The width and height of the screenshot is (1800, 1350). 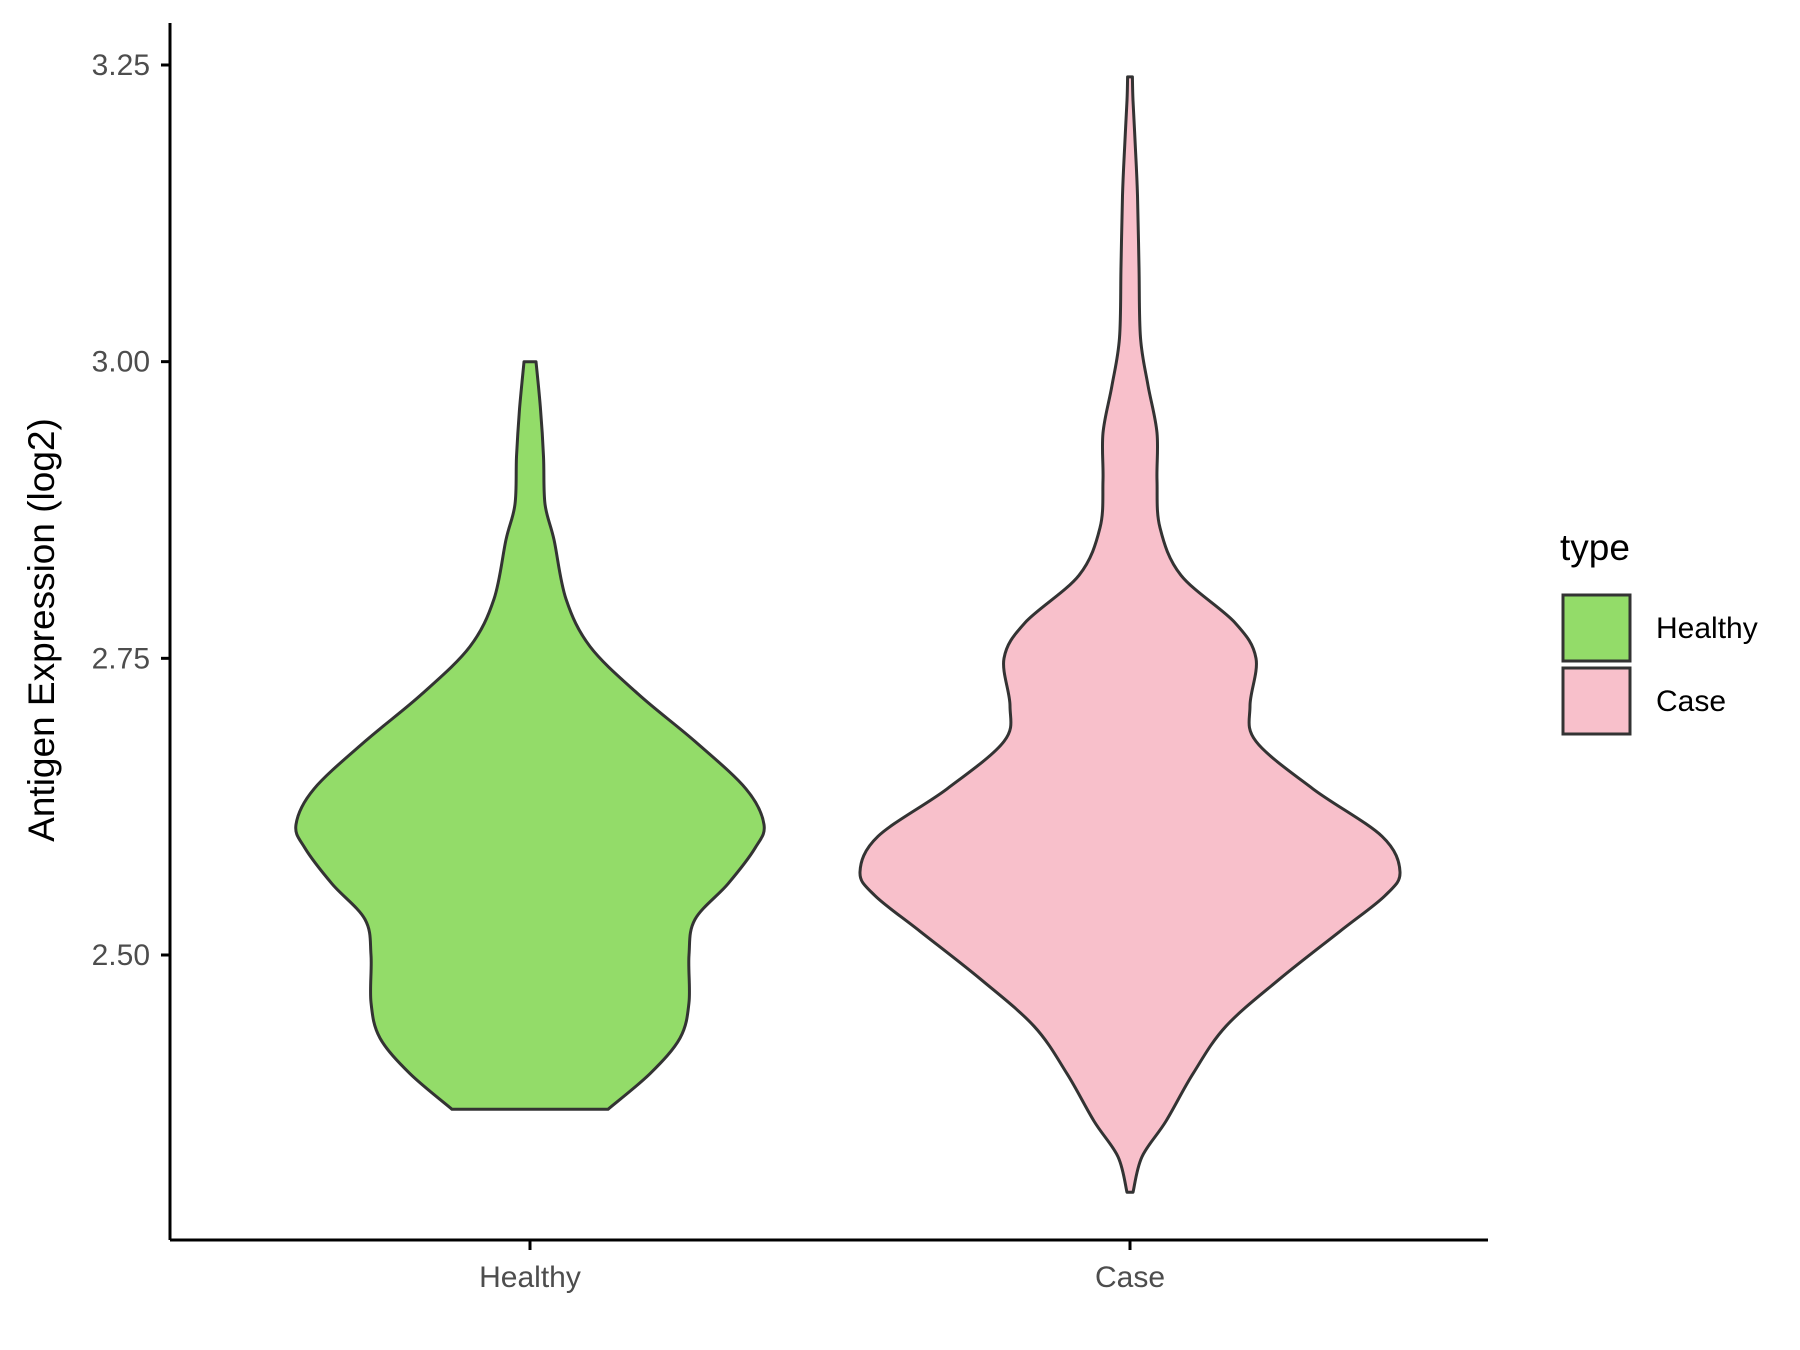 What do you see at coordinates (121, 362) in the screenshot?
I see `y-tick-label: 3.00` at bounding box center [121, 362].